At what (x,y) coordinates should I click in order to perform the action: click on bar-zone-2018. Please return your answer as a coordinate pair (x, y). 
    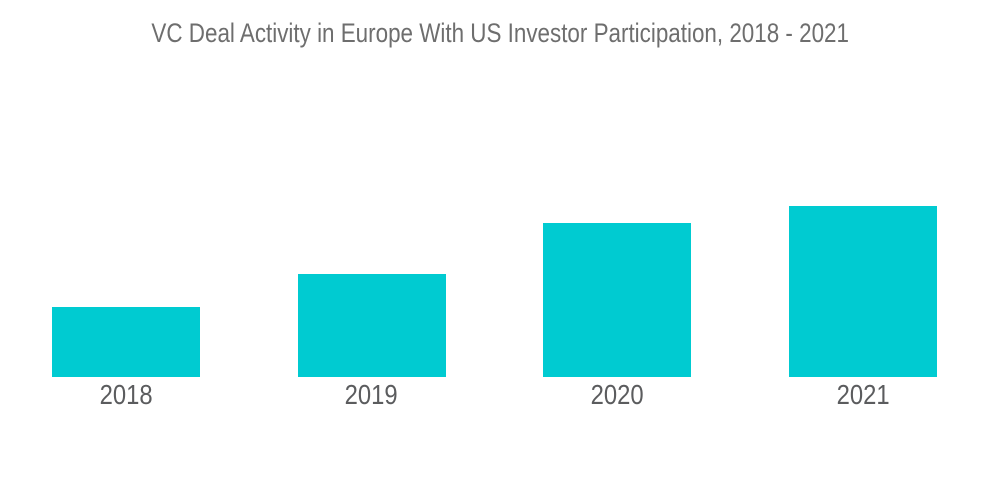
    Looking at the image, I should click on (125, 291).